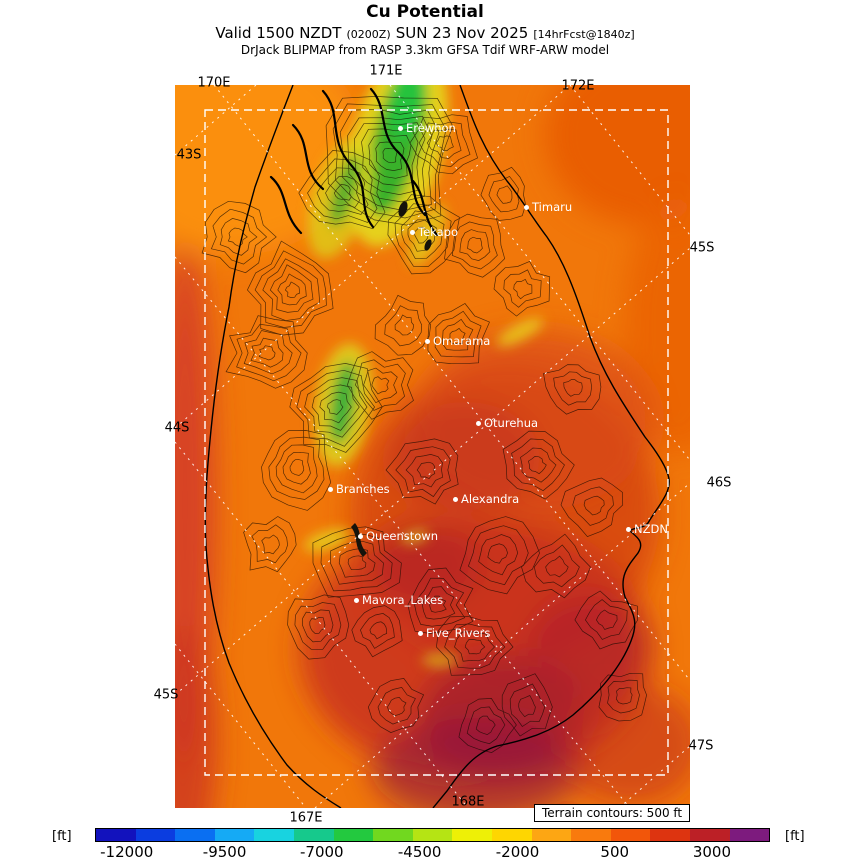  Describe the element at coordinates (468, 802) in the screenshot. I see `grid-label-168e: 168E` at that location.